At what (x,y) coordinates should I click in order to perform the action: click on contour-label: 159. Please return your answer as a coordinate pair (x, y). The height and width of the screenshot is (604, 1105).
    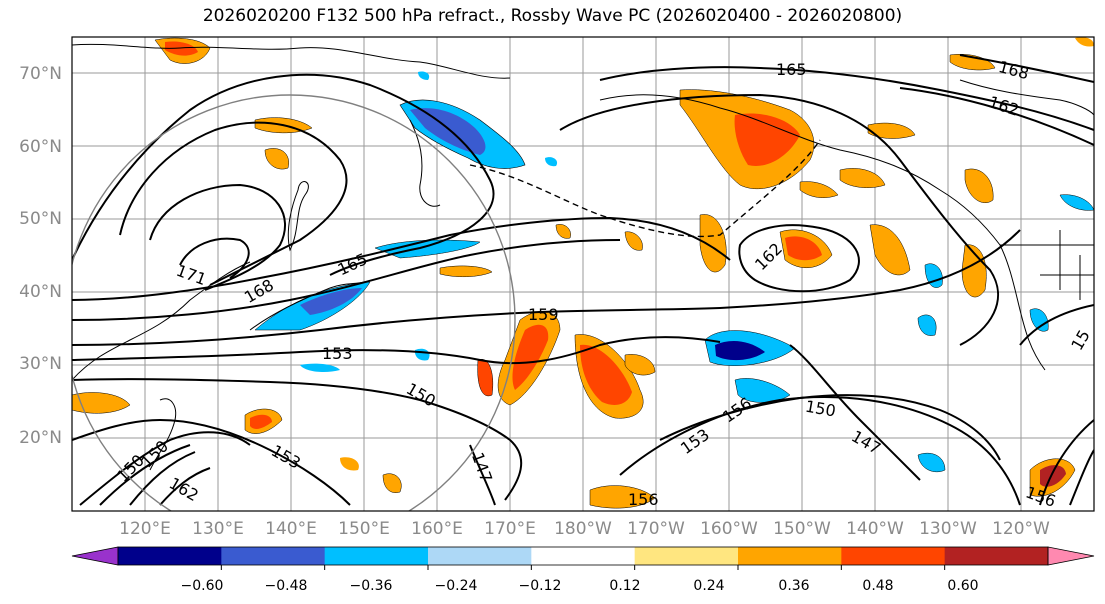
    Looking at the image, I should click on (543, 314).